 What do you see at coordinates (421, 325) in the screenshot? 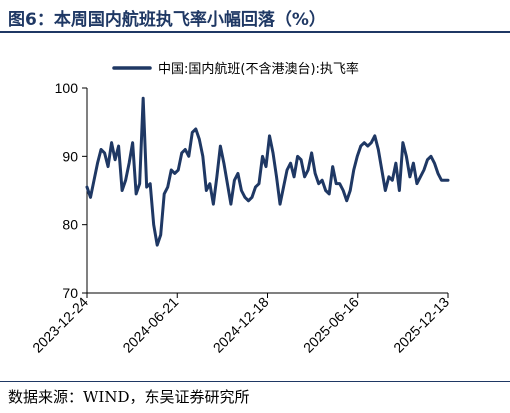
I see `x-tick-label: 2025-12-13` at bounding box center [421, 325].